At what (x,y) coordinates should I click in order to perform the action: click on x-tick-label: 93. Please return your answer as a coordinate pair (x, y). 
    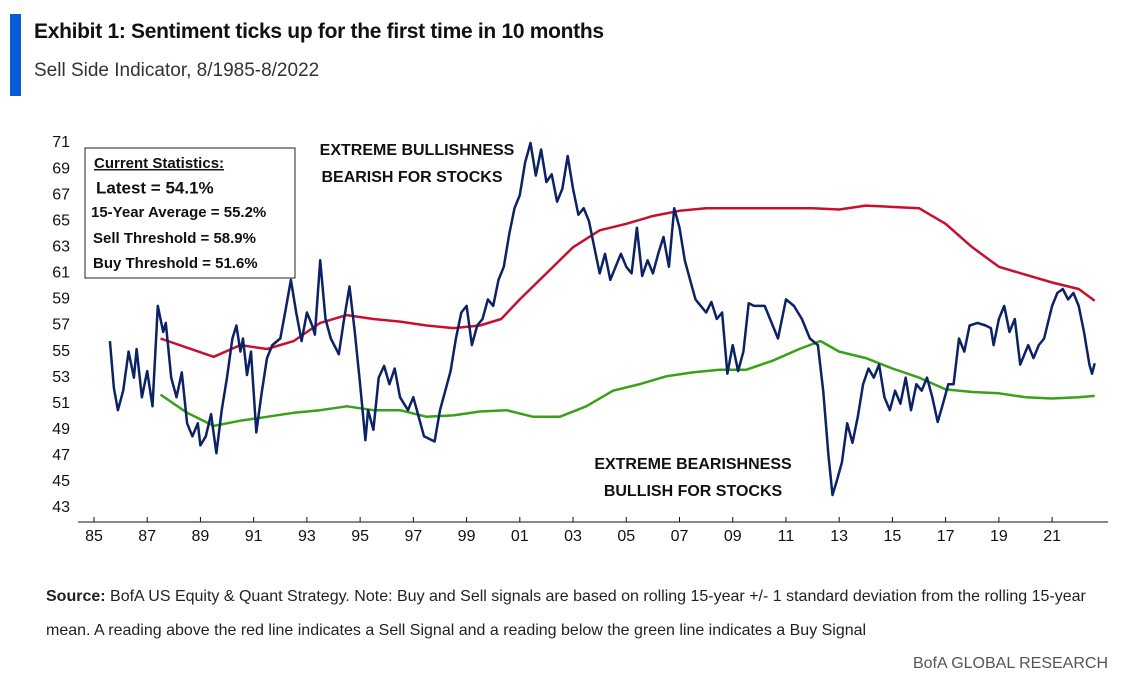
    Looking at the image, I should click on (307, 536).